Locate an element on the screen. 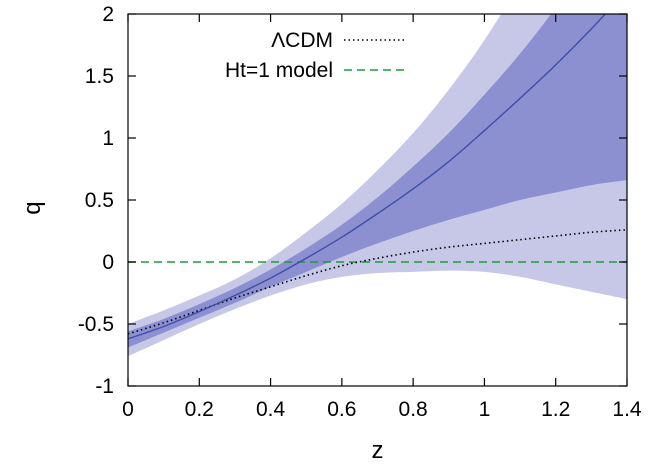  x-tick-label: 0.2 is located at coordinates (199, 409).